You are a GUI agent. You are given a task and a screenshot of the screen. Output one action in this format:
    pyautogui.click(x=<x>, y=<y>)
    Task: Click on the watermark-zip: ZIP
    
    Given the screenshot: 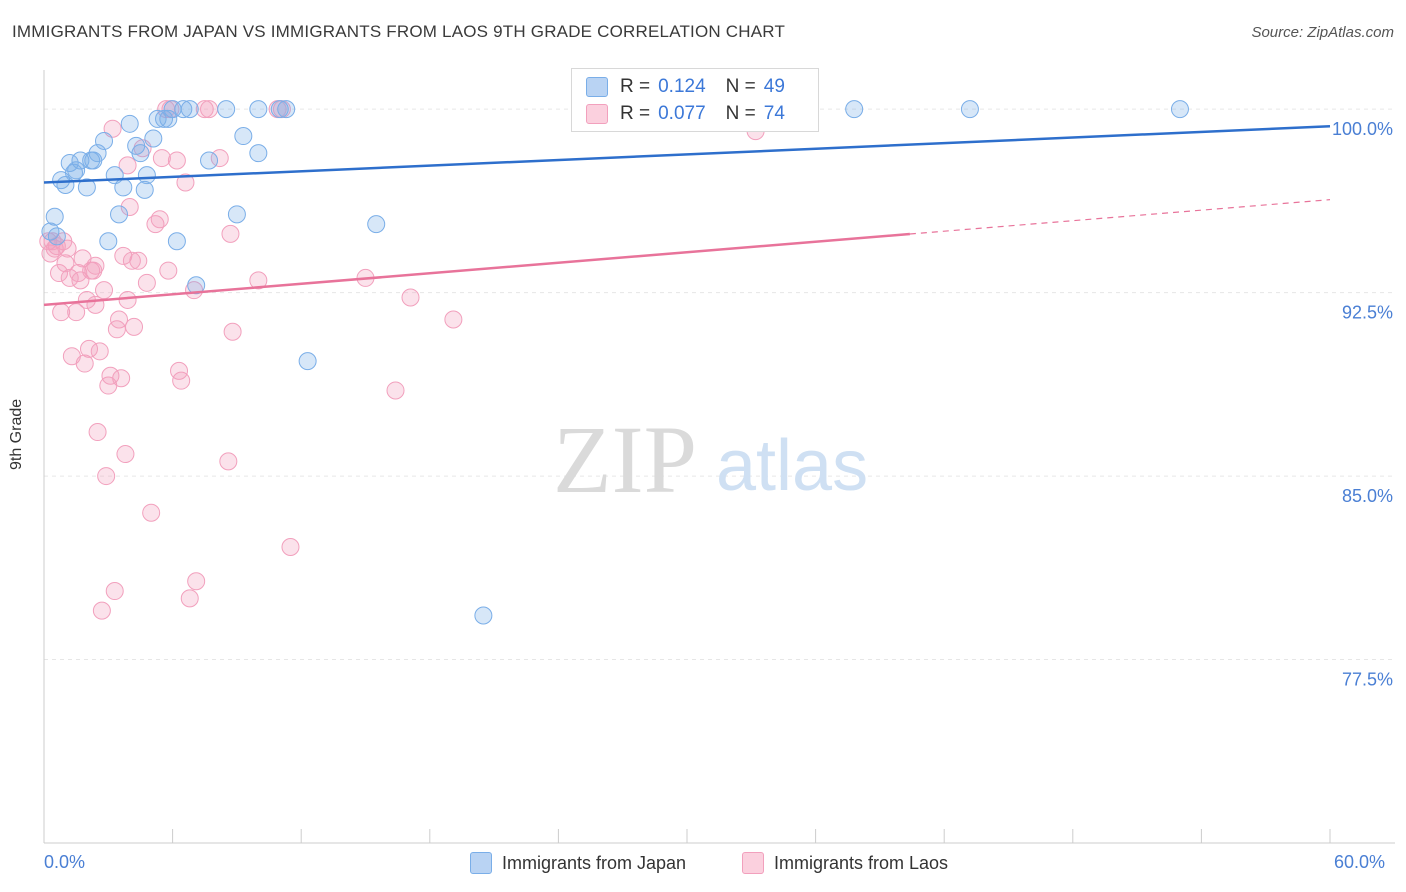 What is the action you would take?
    pyautogui.click(x=625, y=459)
    